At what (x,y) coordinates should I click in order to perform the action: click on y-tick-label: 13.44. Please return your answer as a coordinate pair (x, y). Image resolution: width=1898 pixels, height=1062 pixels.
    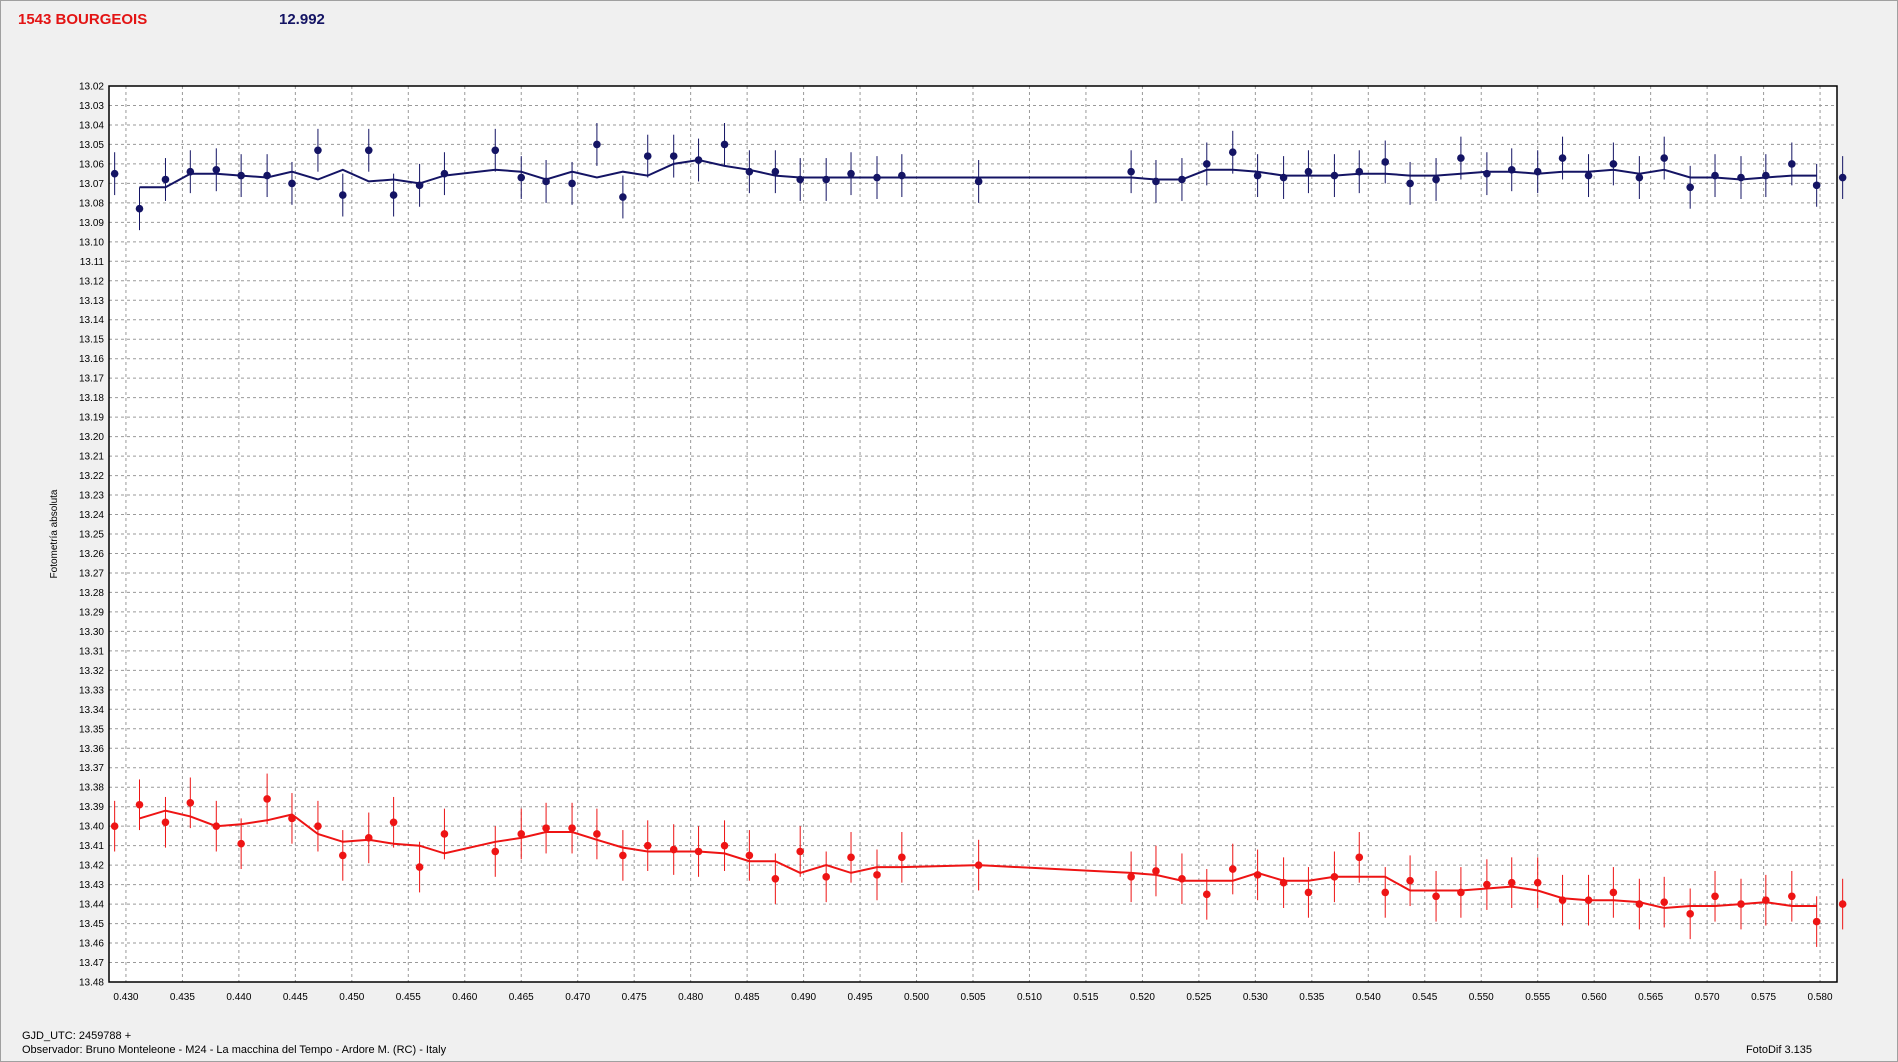
    Looking at the image, I should click on (91, 905).